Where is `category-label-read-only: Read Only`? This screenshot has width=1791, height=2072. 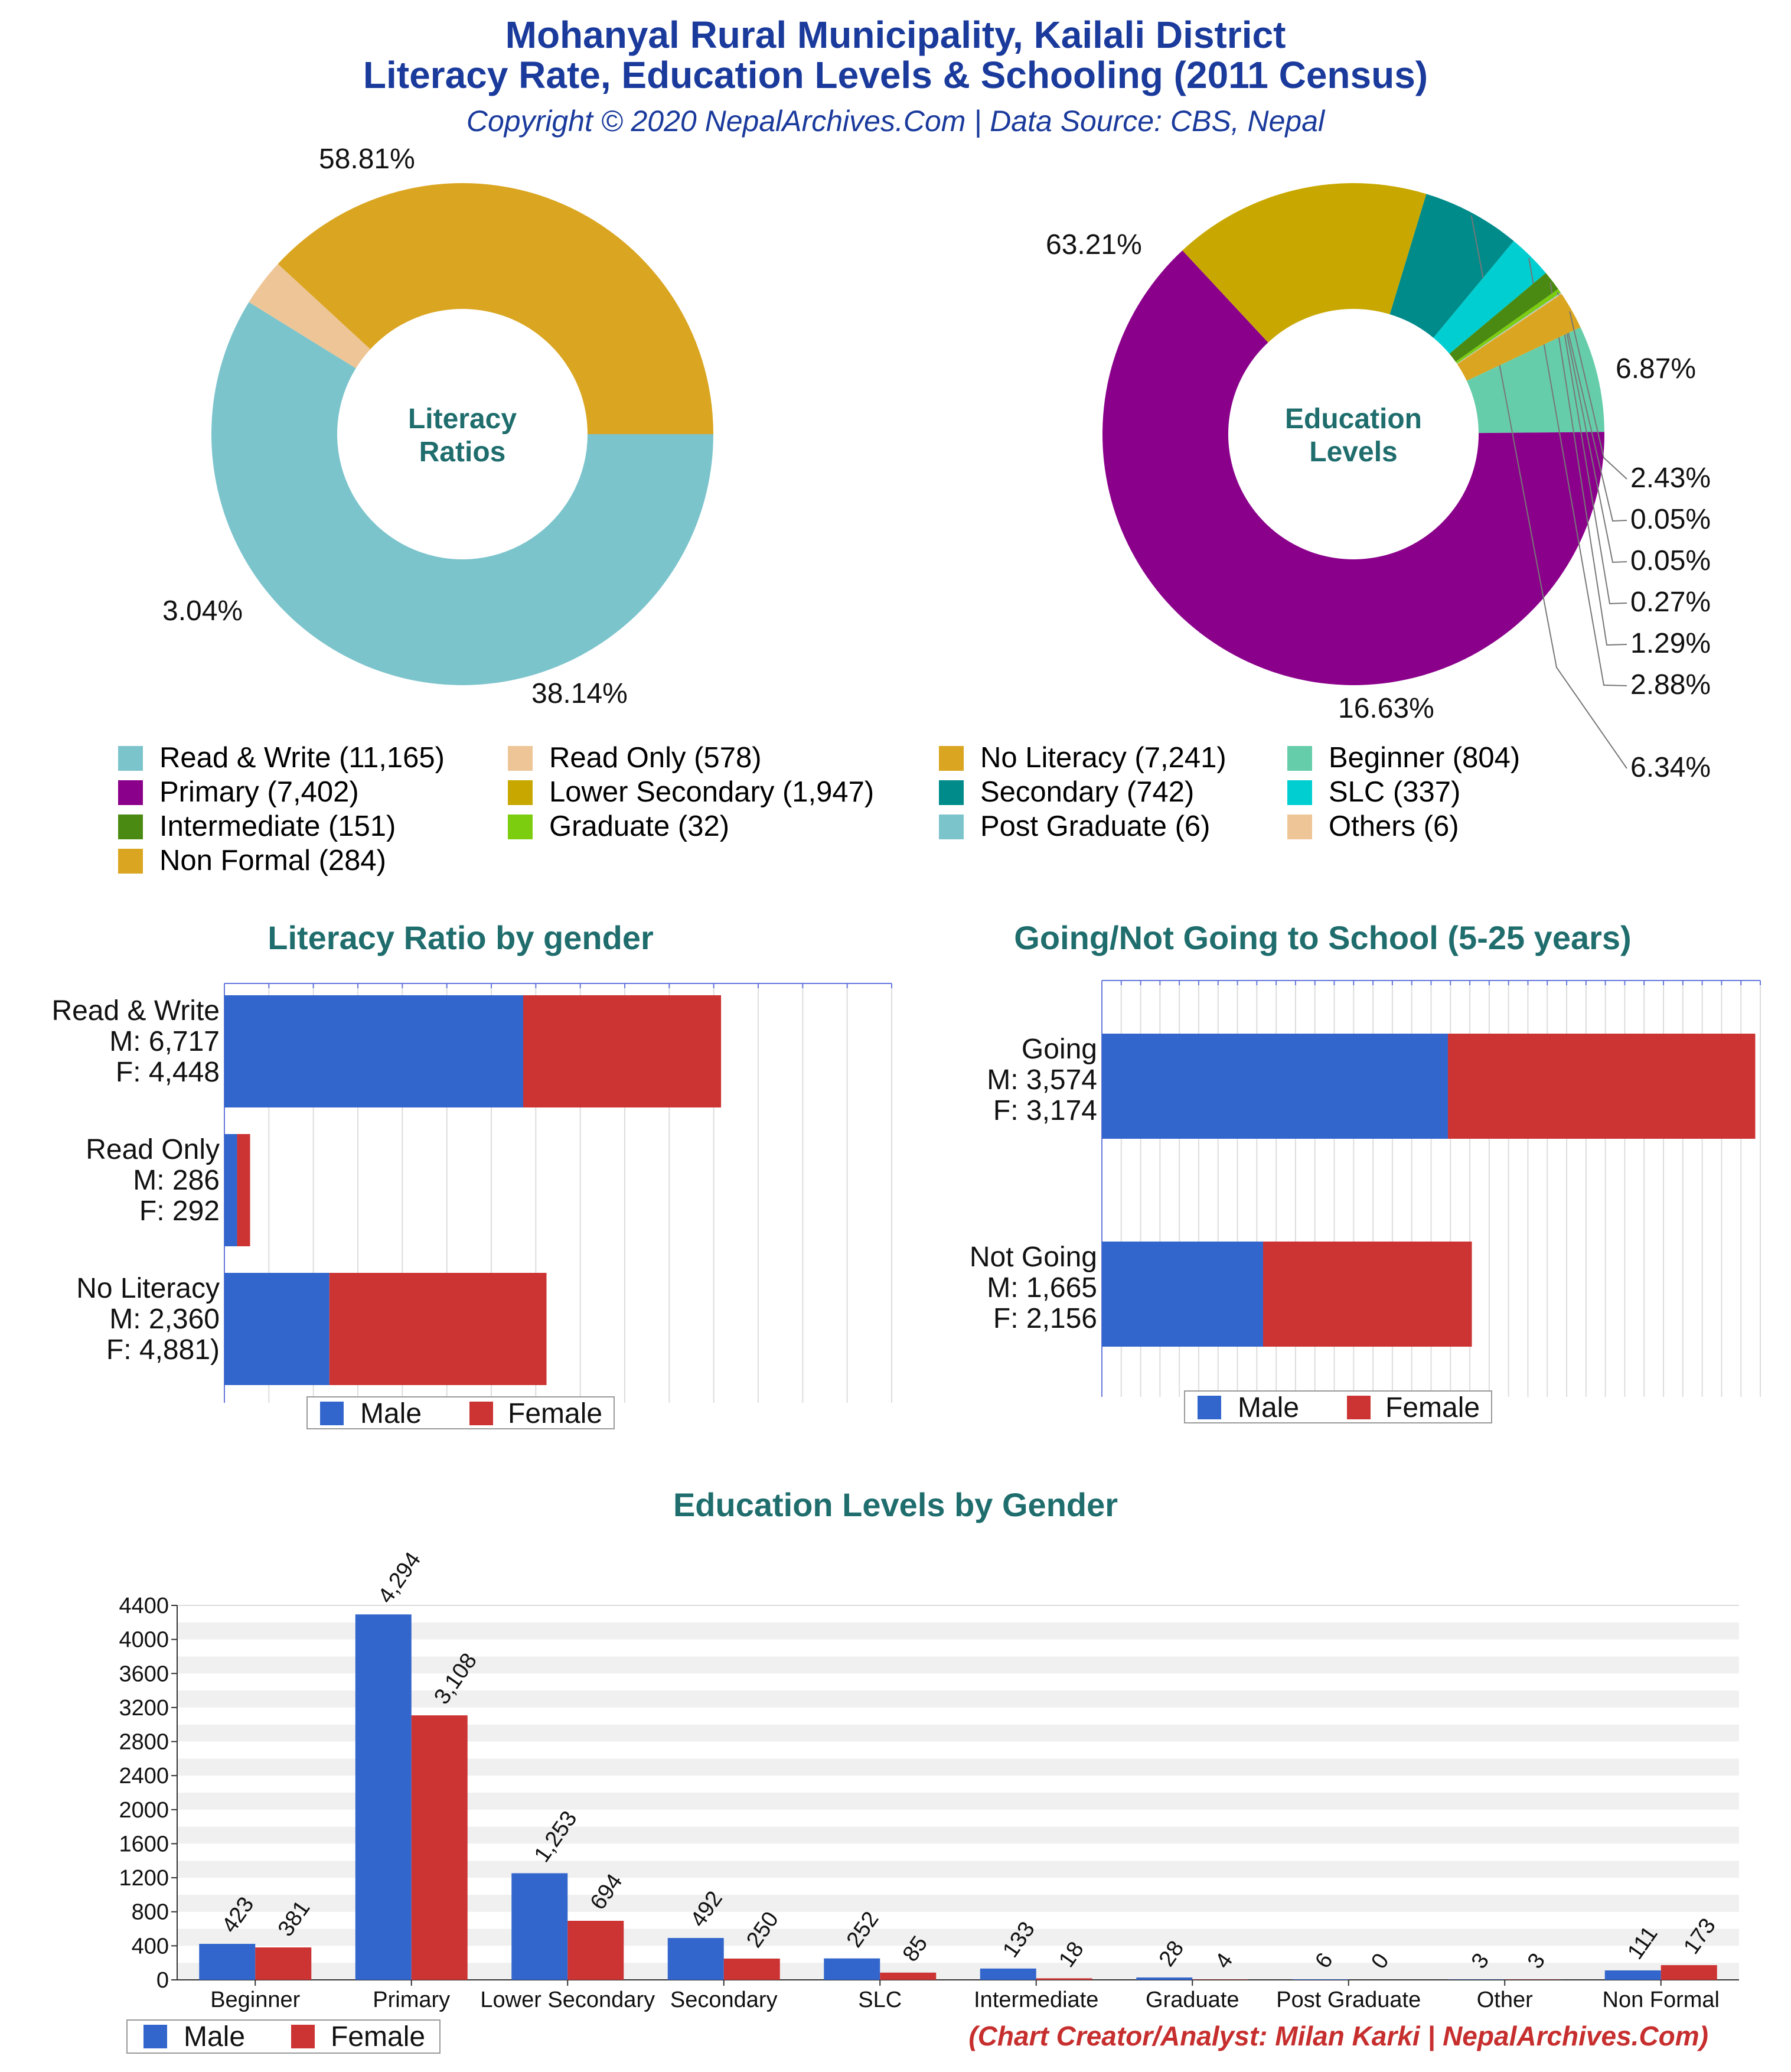
category-label-read-only: Read Only is located at coordinates (153, 1149).